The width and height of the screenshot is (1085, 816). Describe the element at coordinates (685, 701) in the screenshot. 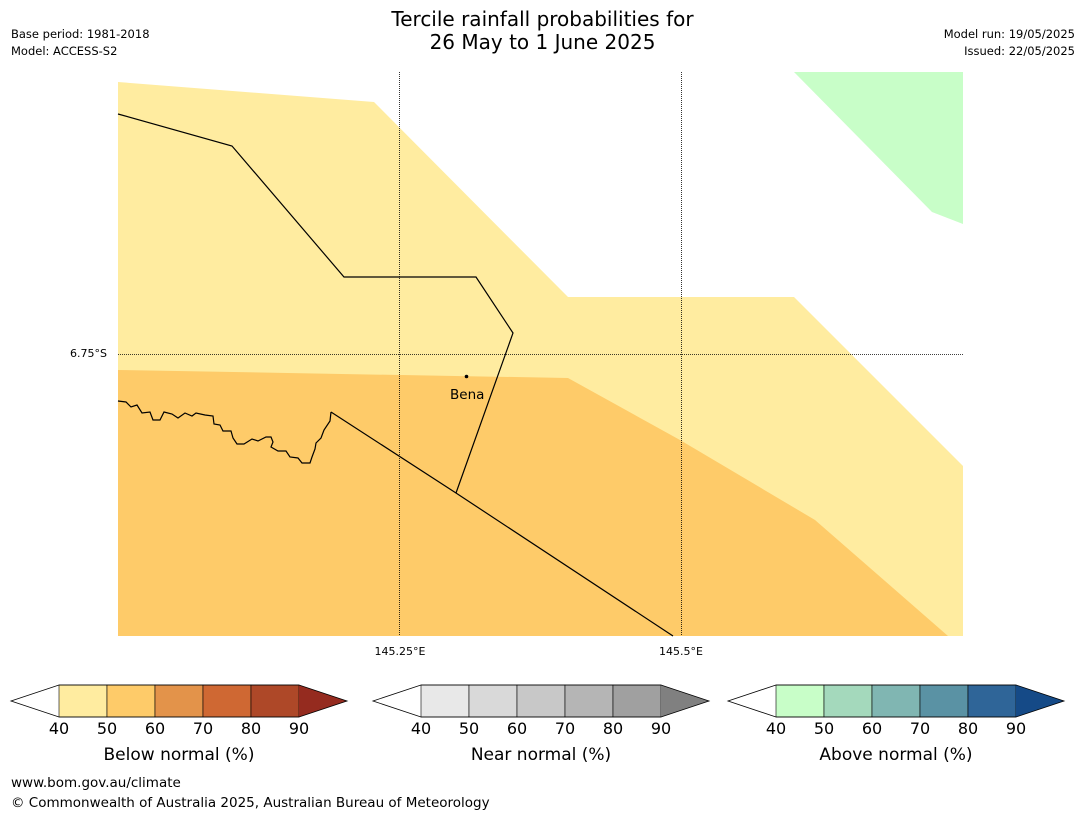

I see `colorbar-near-over-triangle` at that location.